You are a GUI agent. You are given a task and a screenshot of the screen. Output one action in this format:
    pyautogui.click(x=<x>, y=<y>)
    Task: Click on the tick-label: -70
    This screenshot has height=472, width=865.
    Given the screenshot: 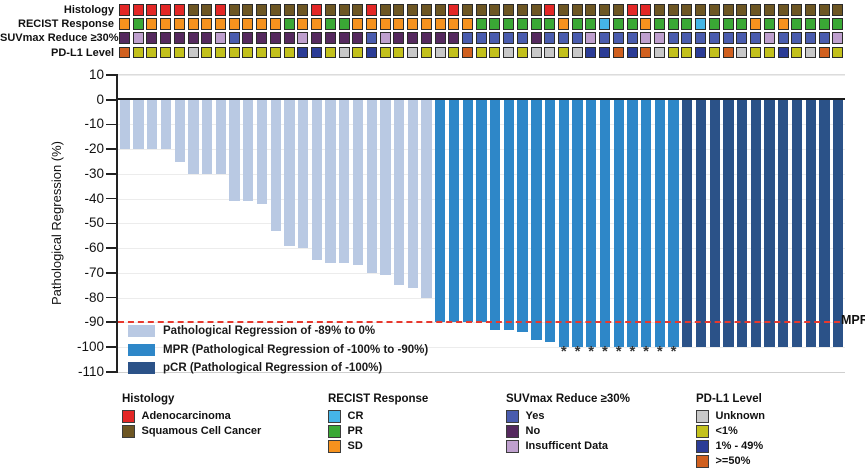 What is the action you would take?
    pyautogui.click(x=94, y=272)
    